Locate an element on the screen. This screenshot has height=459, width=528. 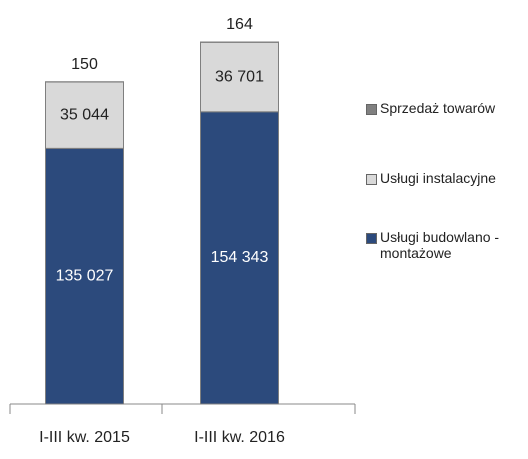
legend-label: Sprzedaż towarów is located at coordinates (438, 108).